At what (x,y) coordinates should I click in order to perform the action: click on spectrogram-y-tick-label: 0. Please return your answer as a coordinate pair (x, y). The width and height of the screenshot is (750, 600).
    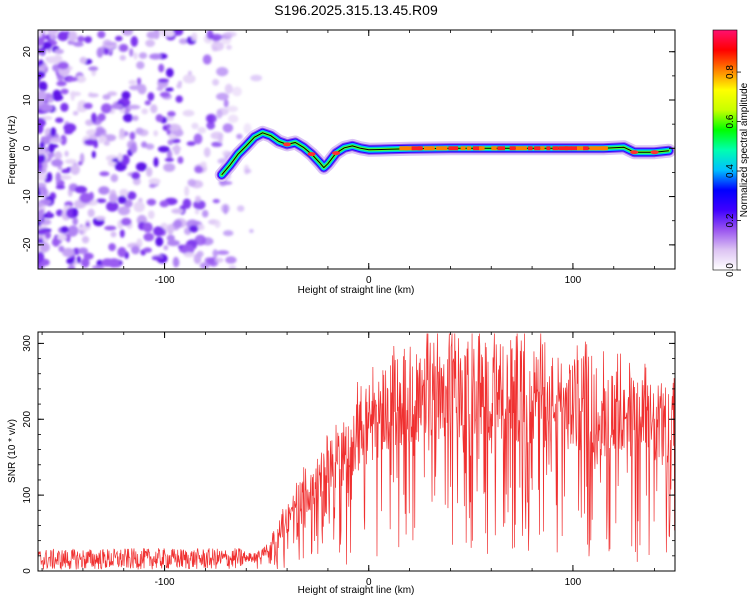
    Looking at the image, I should click on (27, 148).